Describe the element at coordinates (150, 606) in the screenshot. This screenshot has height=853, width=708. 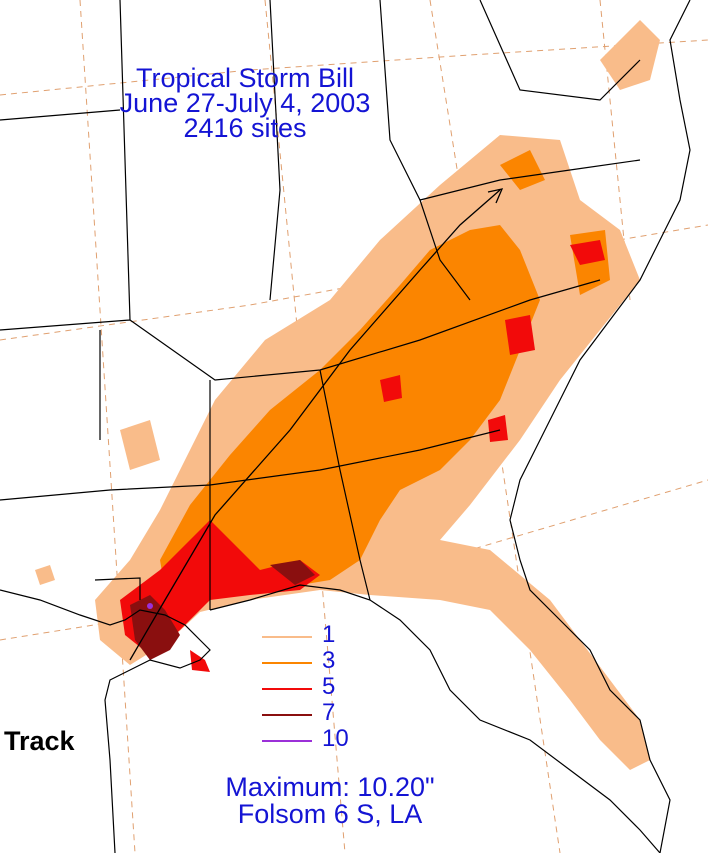
I see `rain-10in-region` at that location.